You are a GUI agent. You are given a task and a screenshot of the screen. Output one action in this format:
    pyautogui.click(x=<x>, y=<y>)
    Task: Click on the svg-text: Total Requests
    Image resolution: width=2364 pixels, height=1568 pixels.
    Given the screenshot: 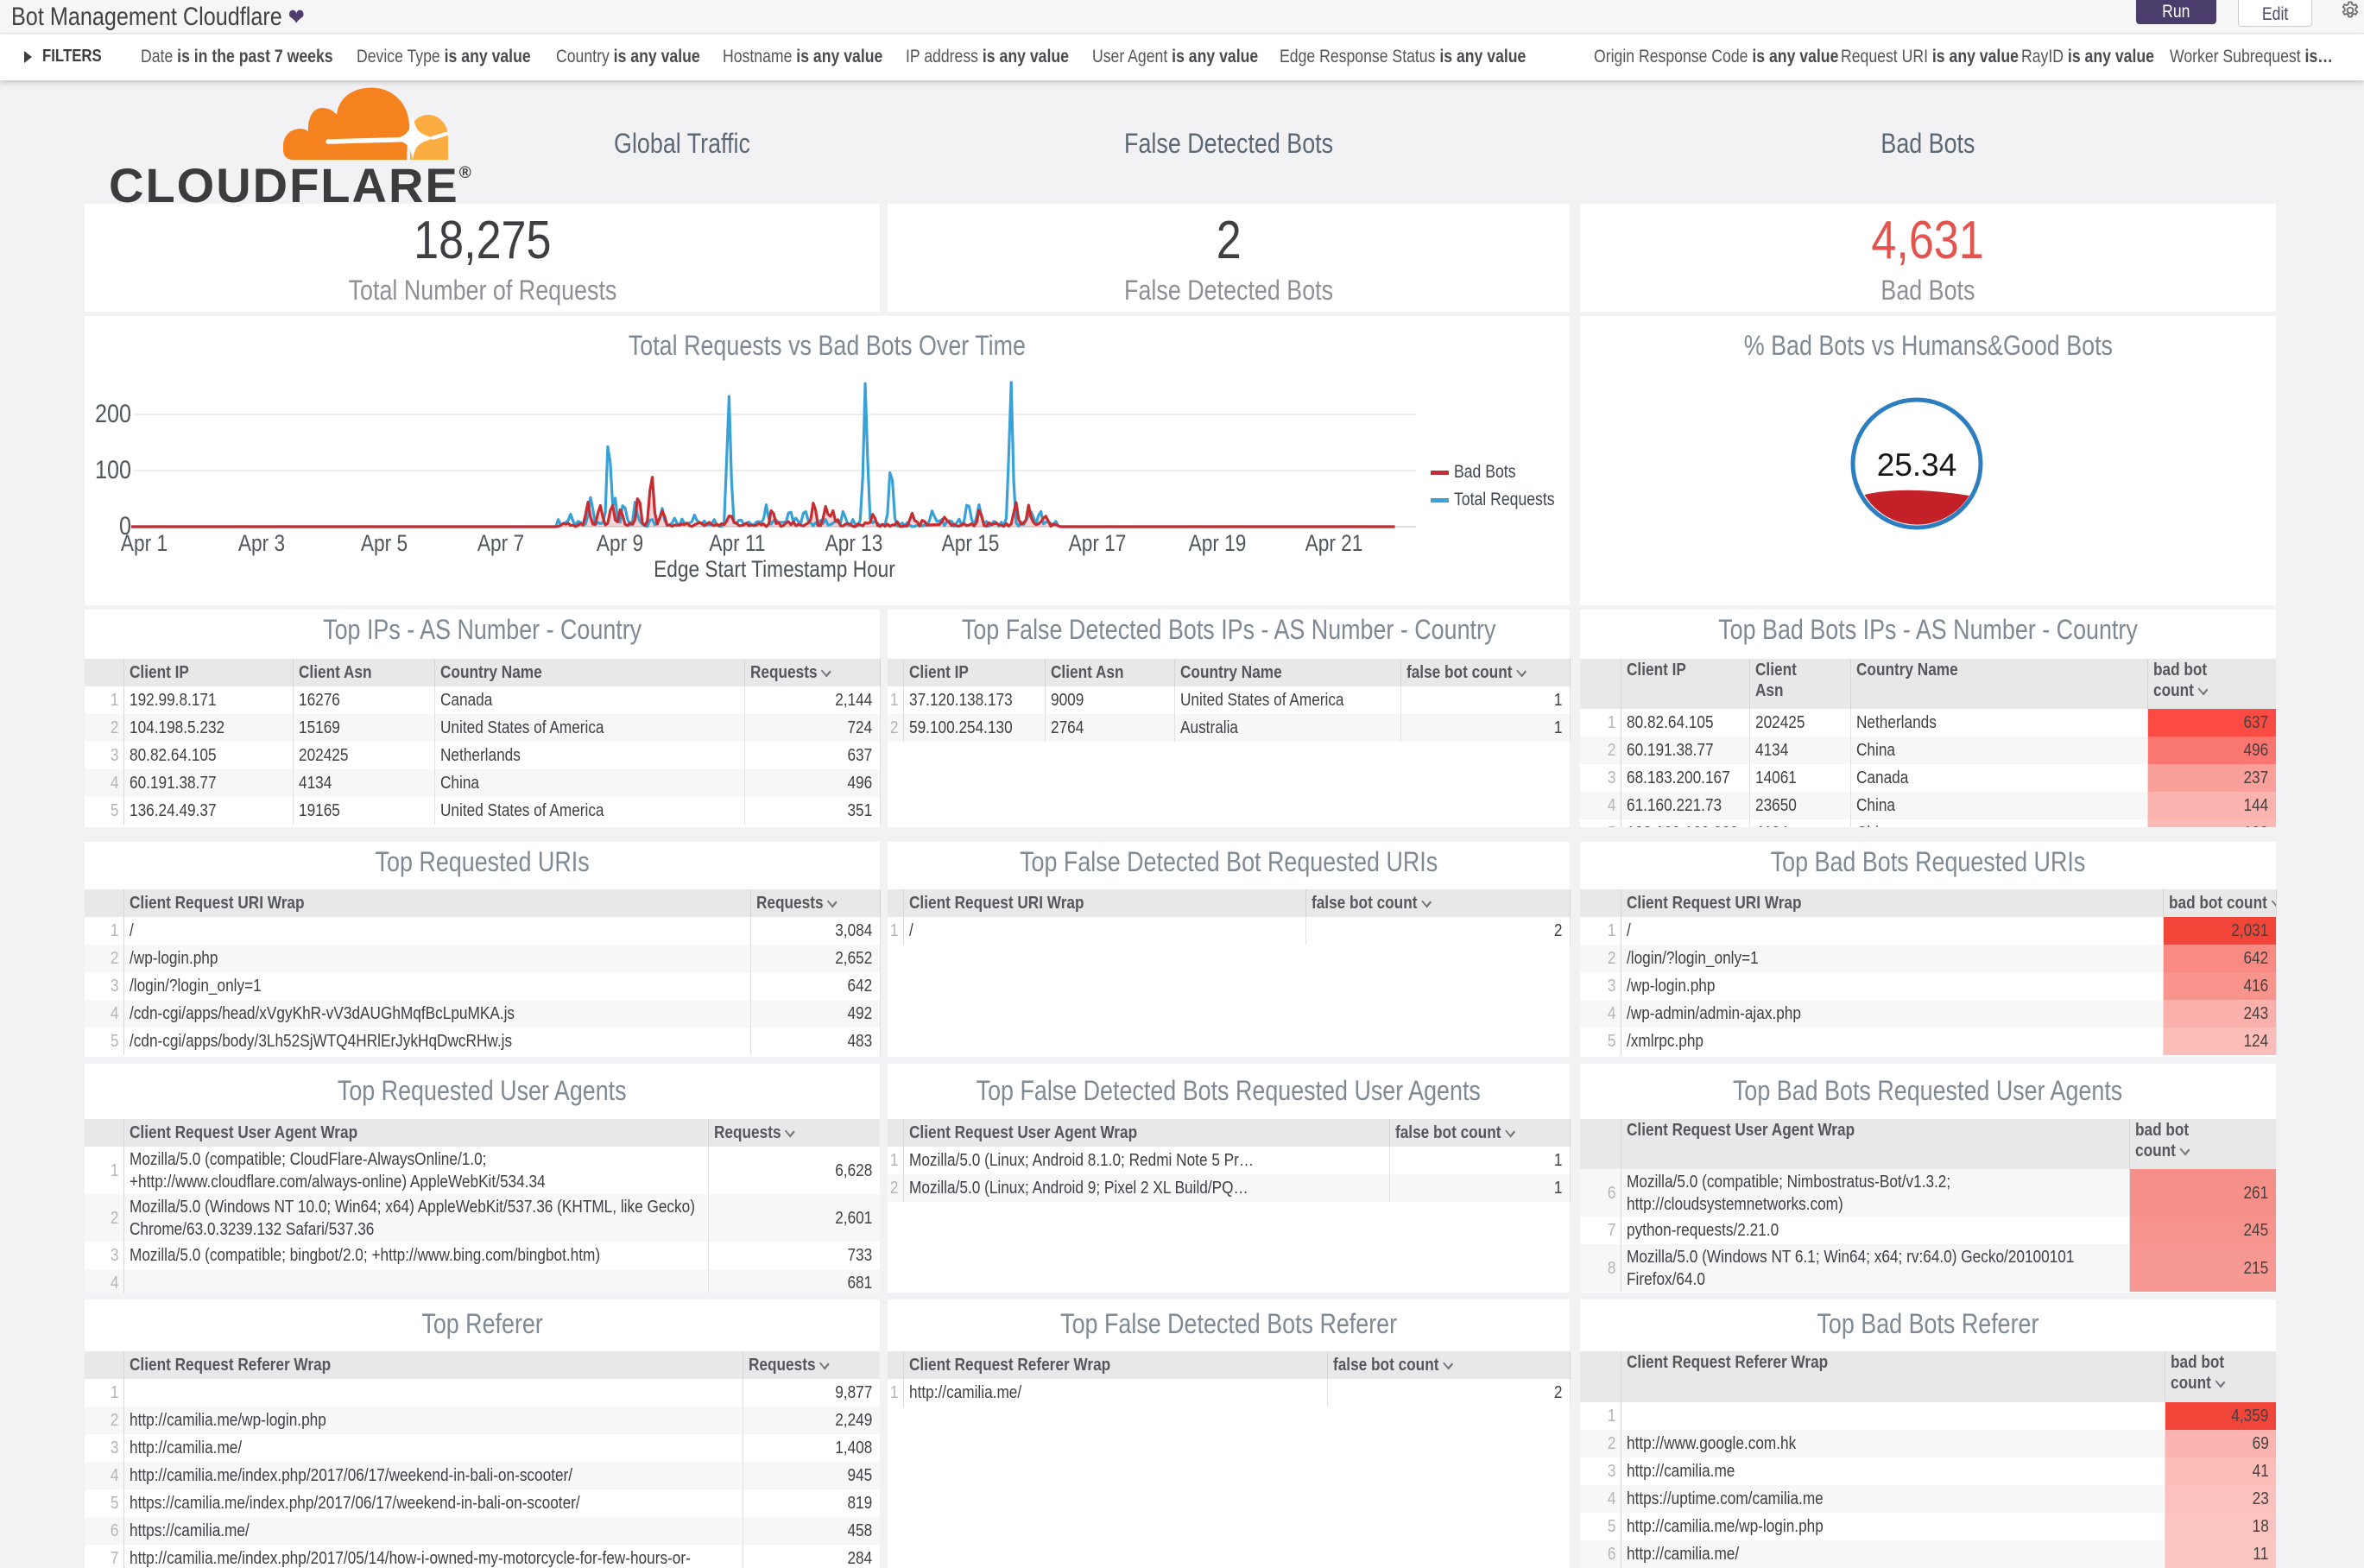 What is the action you would take?
    pyautogui.click(x=1504, y=500)
    